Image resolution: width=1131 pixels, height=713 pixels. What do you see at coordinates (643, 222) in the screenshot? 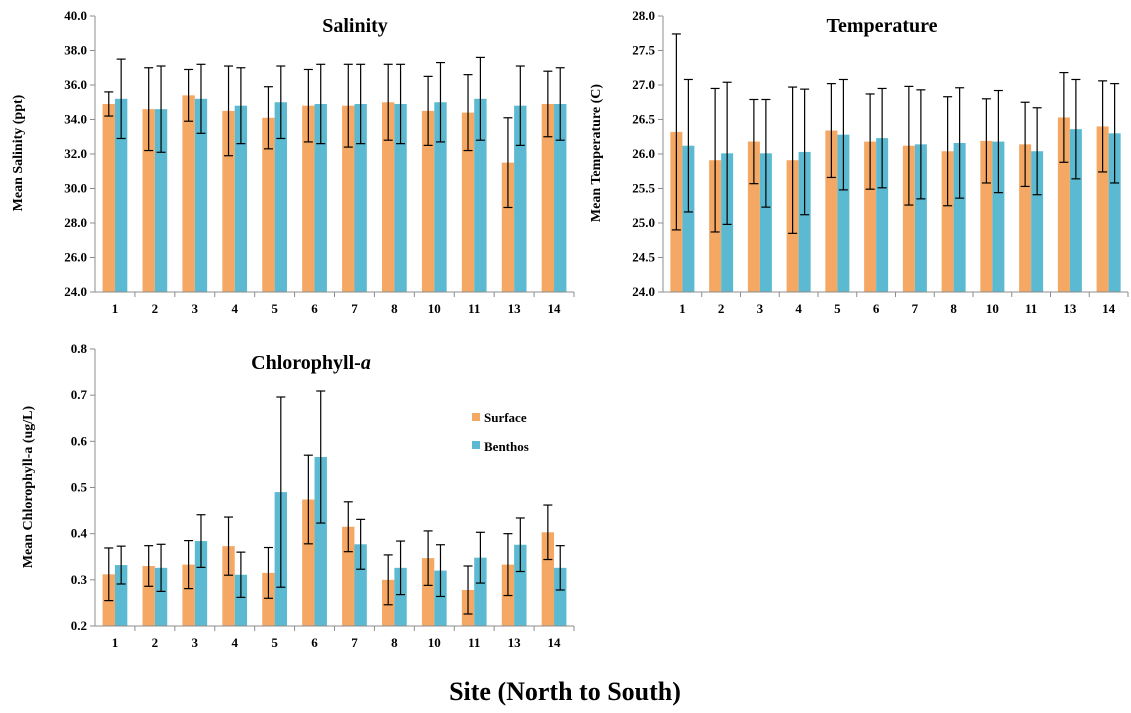
I see `temperature-y-tick-label: 25.0` at bounding box center [643, 222].